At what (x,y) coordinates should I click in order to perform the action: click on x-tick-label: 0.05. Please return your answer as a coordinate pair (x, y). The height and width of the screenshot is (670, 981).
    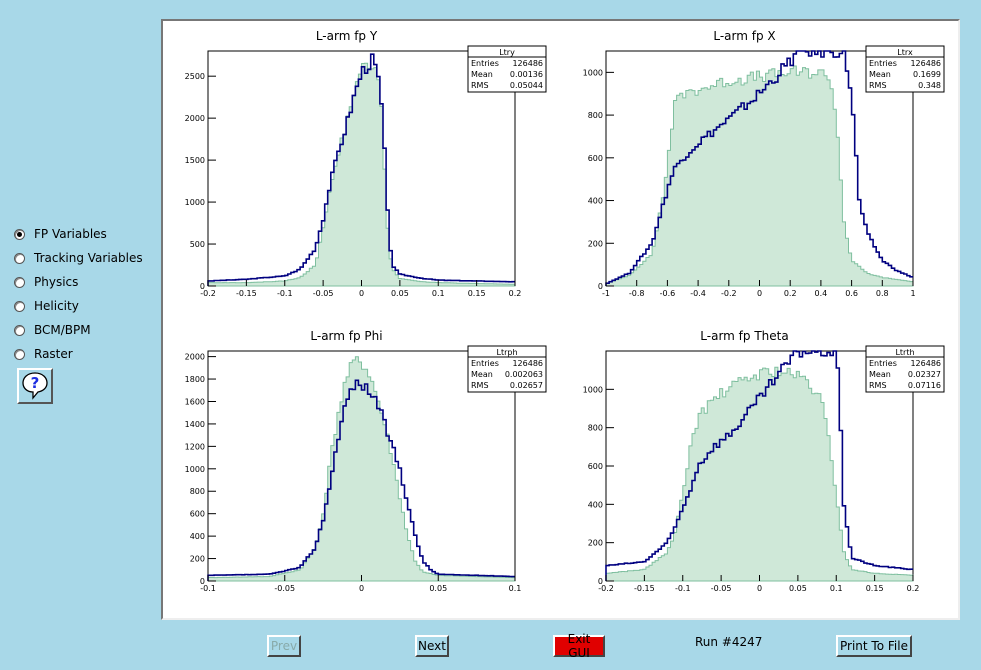
    Looking at the image, I should click on (400, 293).